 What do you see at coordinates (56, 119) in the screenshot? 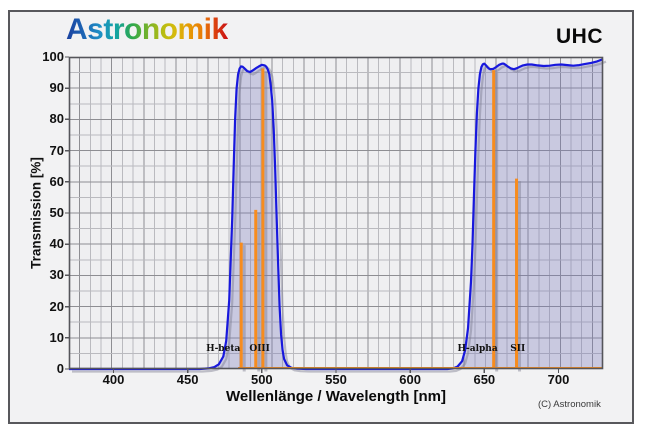
I see `y-tick-label: 80` at bounding box center [56, 119].